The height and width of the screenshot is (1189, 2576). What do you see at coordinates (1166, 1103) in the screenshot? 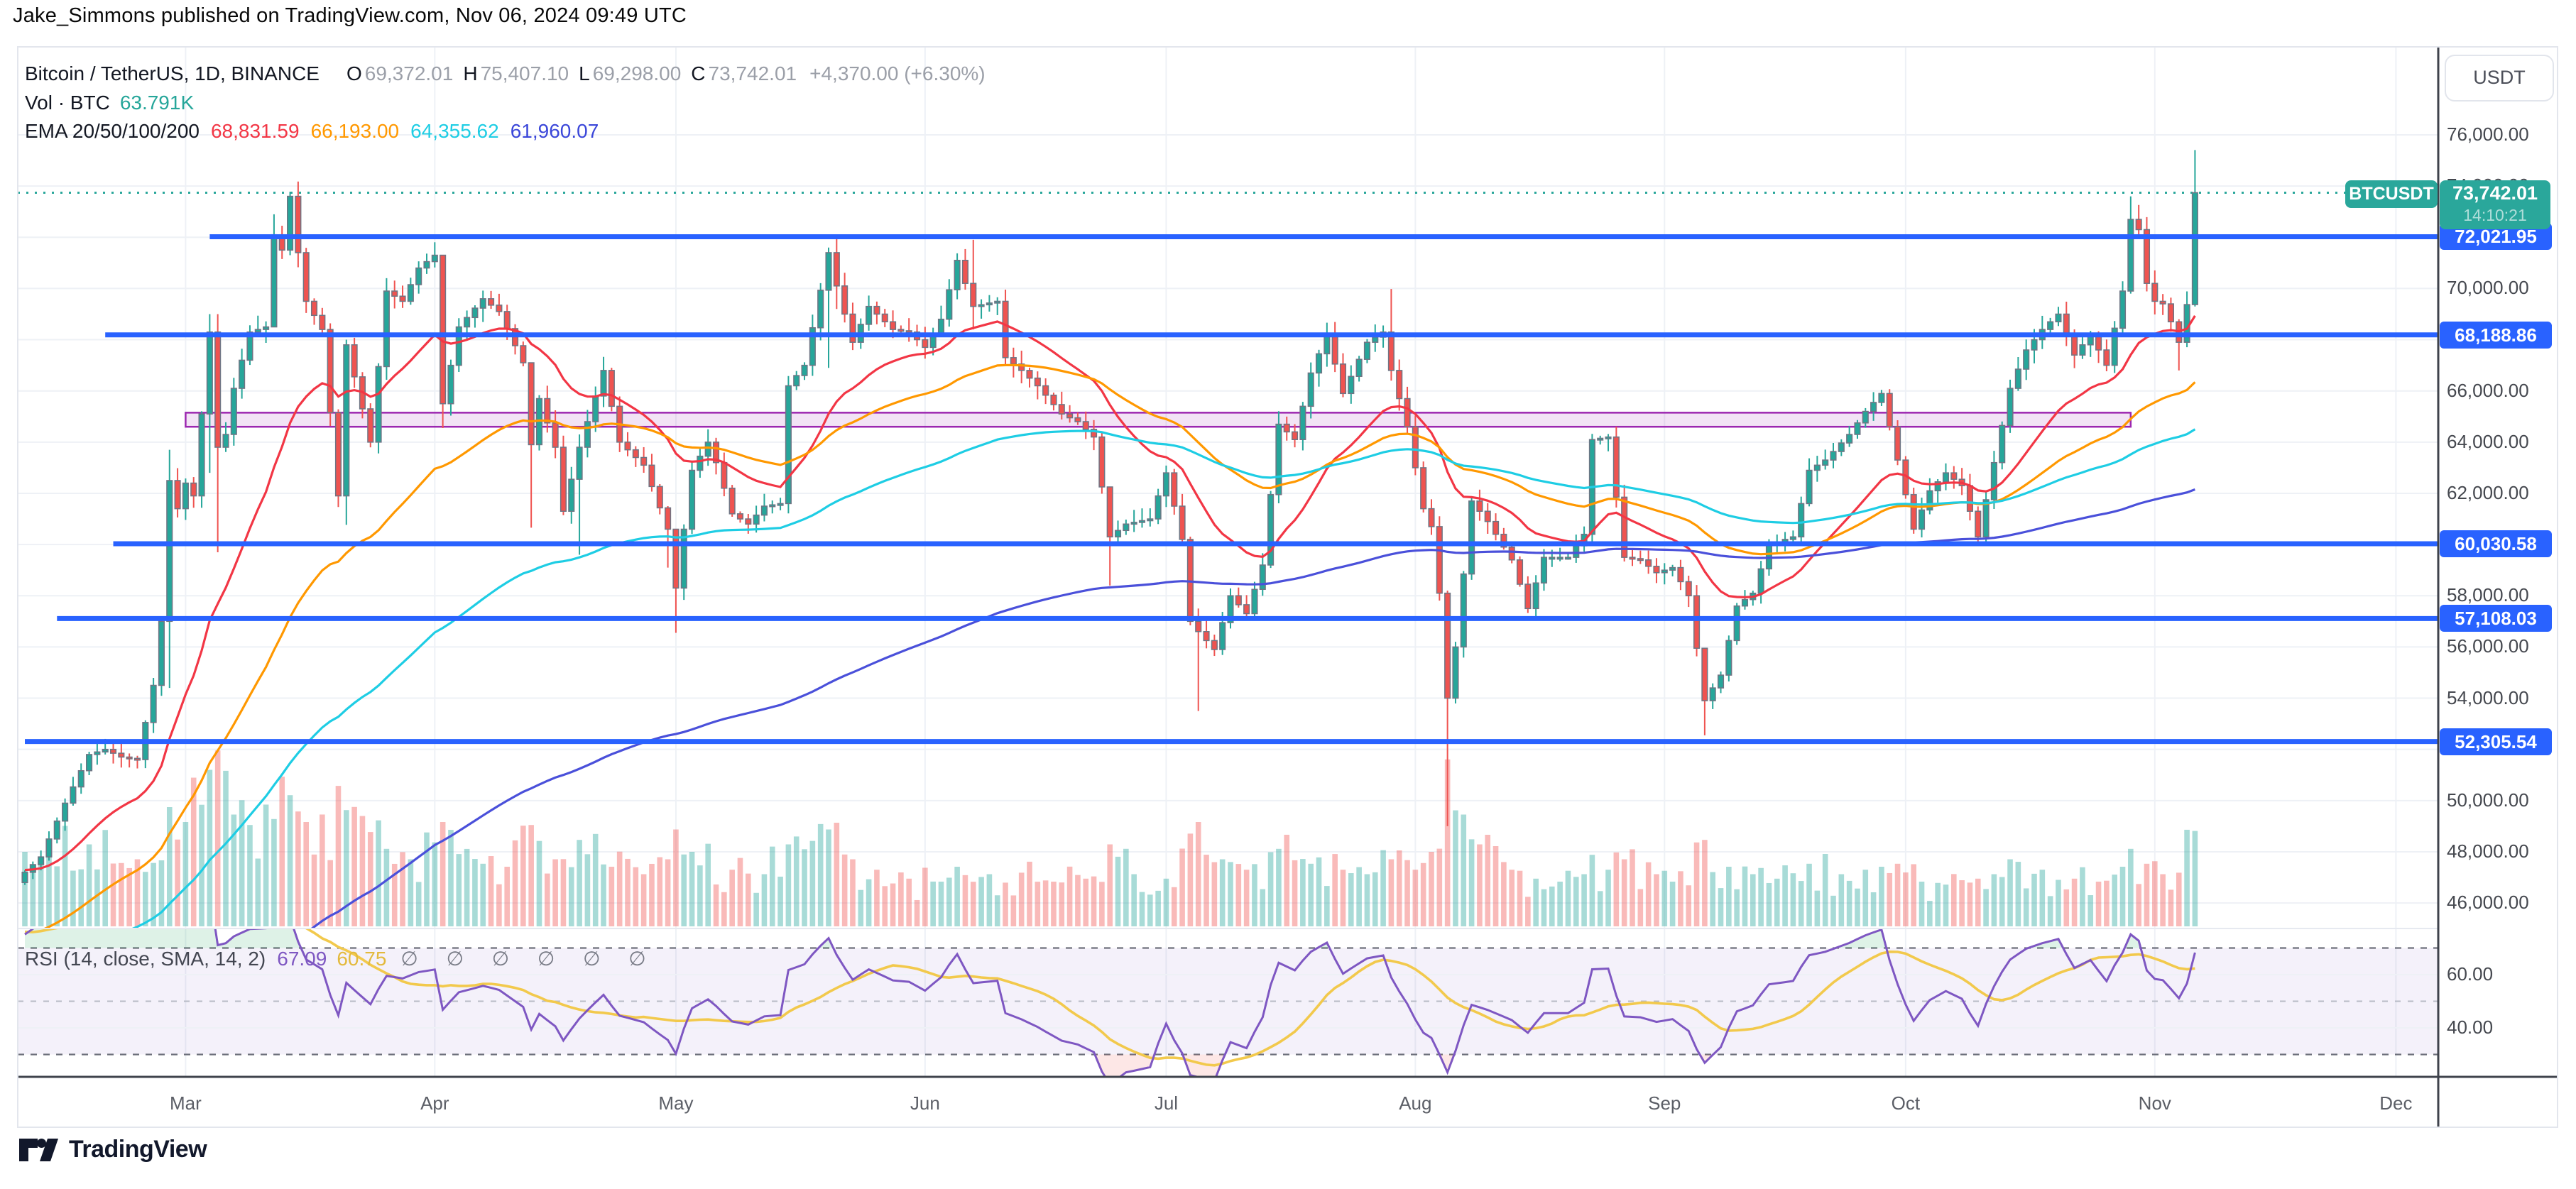
I see `time-tick-label: Jul` at bounding box center [1166, 1103].